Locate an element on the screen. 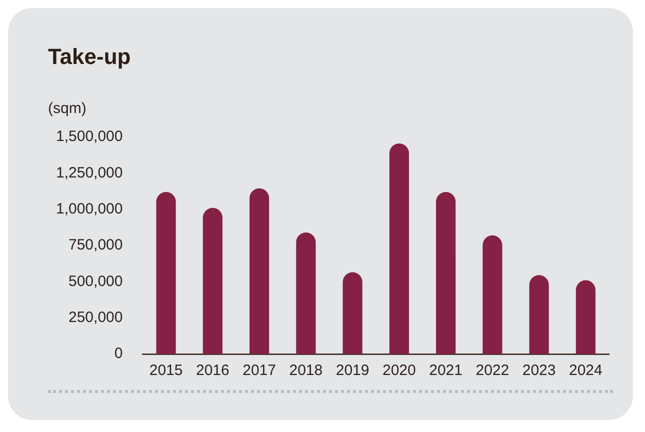 The width and height of the screenshot is (645, 432). y-tick-label: 0 is located at coordinates (118, 353).